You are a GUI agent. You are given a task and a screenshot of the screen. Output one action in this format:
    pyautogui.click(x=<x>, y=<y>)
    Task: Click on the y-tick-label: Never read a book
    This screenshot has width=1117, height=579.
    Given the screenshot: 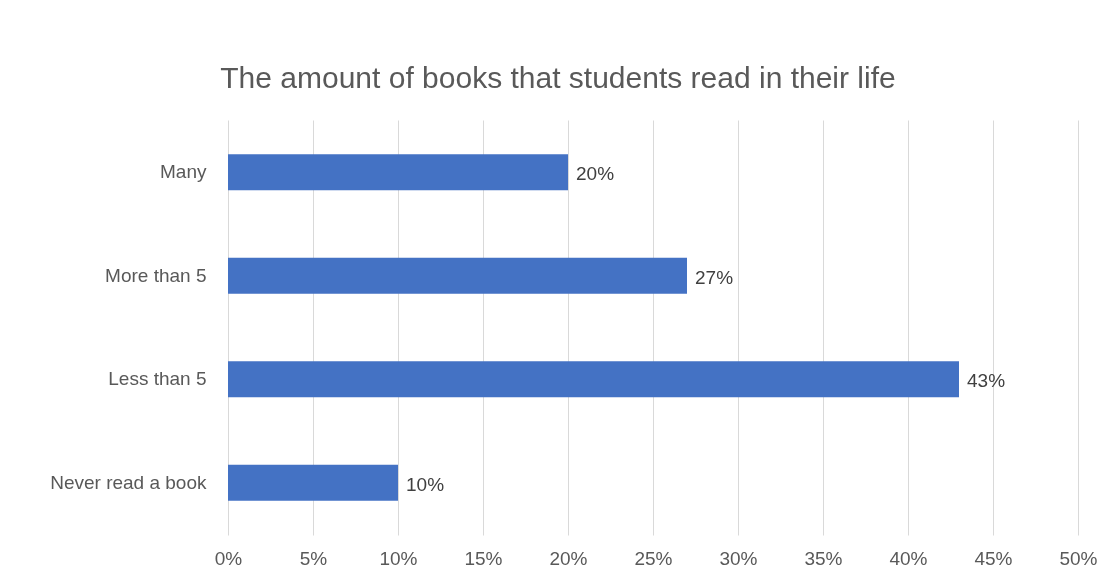 What is the action you would take?
    pyautogui.click(x=128, y=482)
    